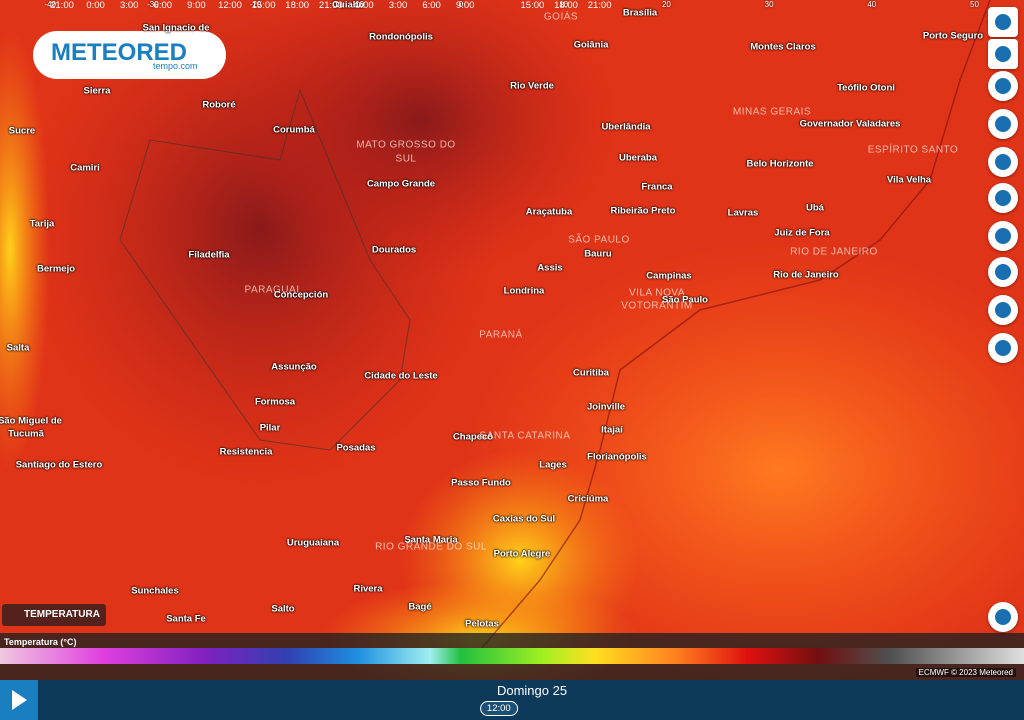  I want to click on city-label: Cuiabá, so click(348, 5).